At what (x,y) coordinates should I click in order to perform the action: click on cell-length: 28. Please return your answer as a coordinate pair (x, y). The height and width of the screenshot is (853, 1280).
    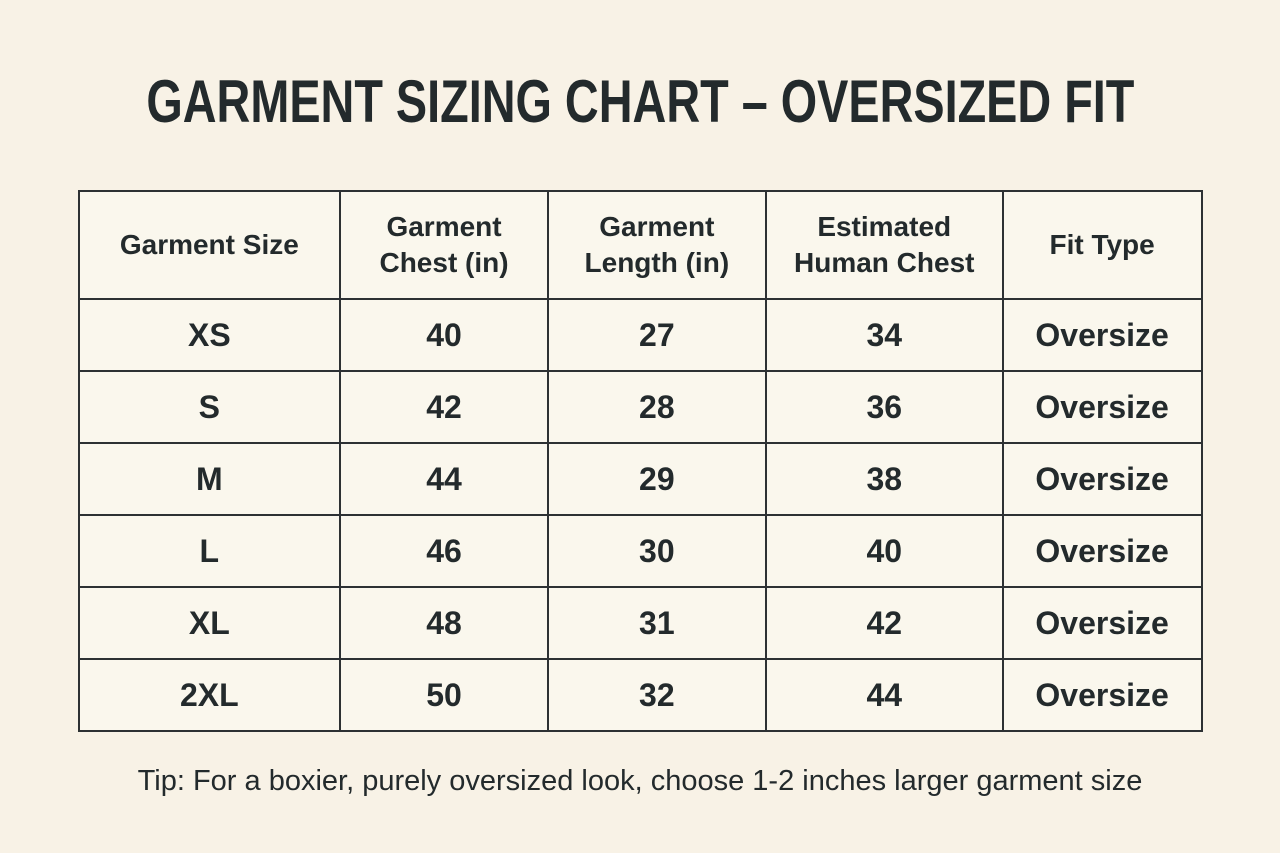
    Looking at the image, I should click on (656, 407).